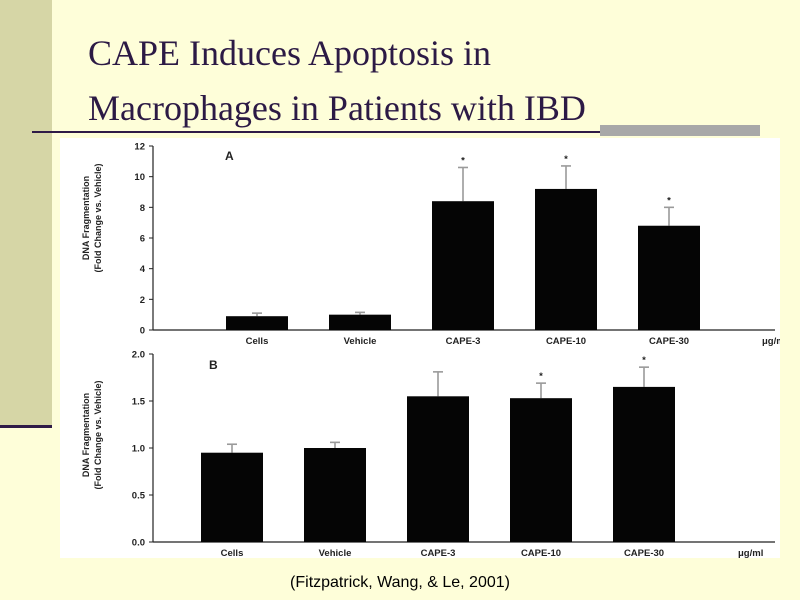 Image resolution: width=800 pixels, height=600 pixels. What do you see at coordinates (142, 300) in the screenshot?
I see `y-tick-label: 2` at bounding box center [142, 300].